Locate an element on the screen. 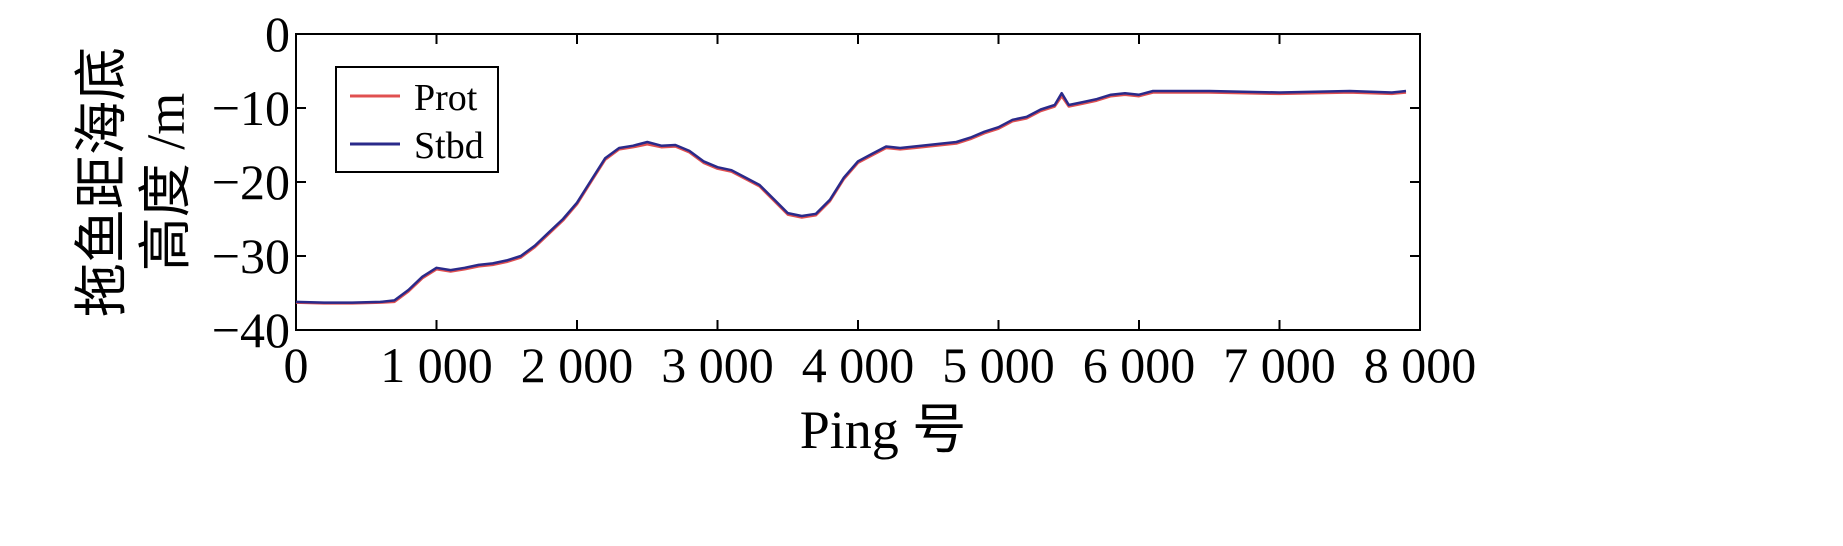 This screenshot has width=1843, height=546. y-axis-title-line-1: 拖鱼距海底 is located at coordinates (102, 182).